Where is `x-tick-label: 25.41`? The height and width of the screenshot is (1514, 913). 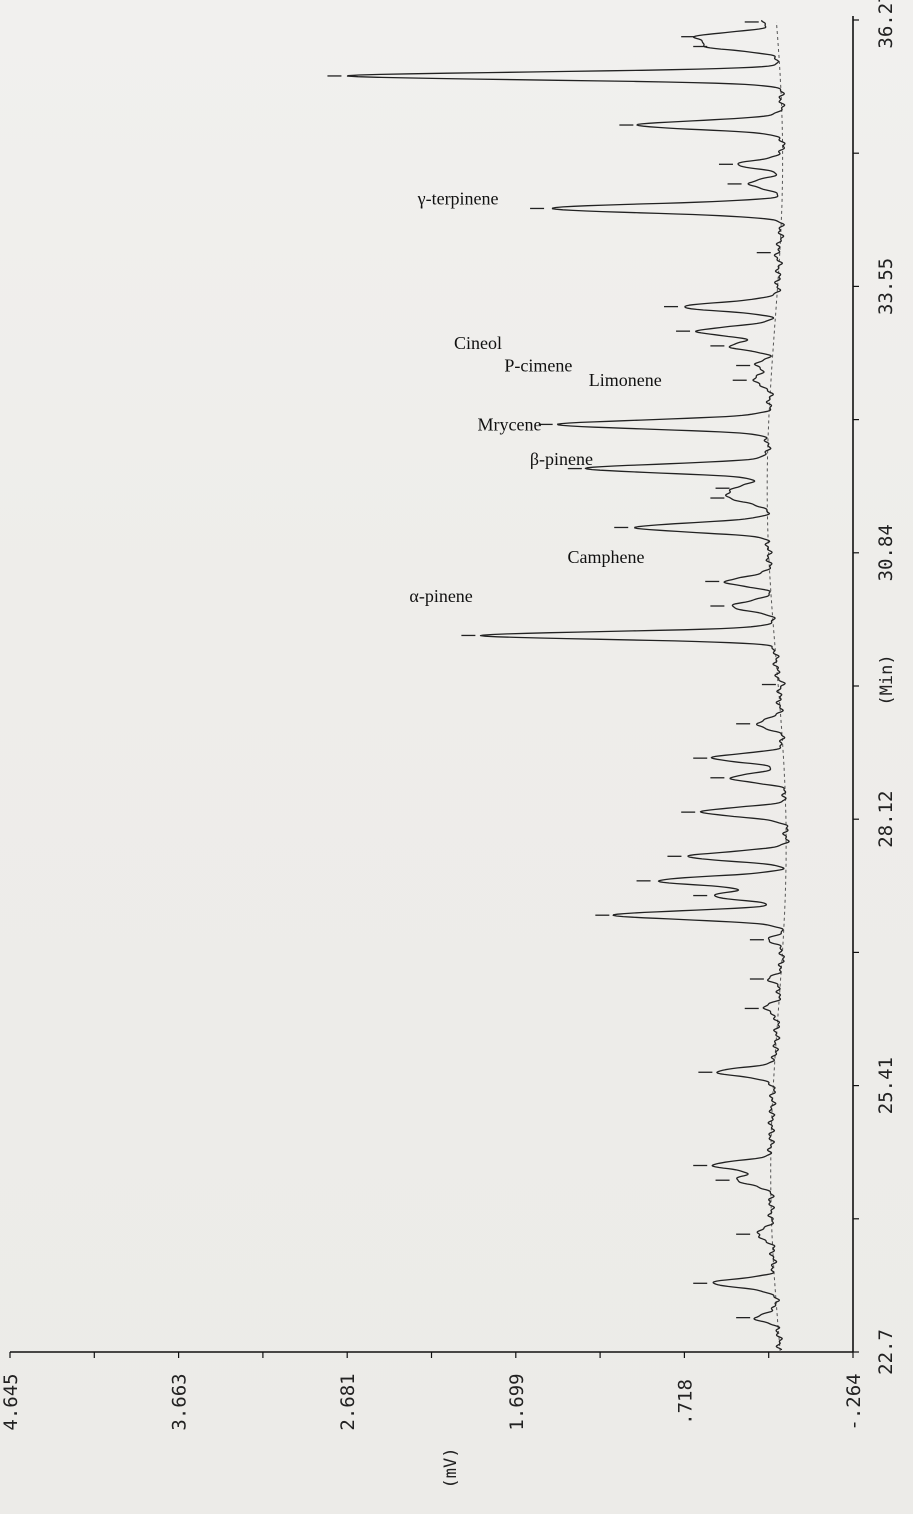
x-tick-label: 25.41 is located at coordinates (886, 1085).